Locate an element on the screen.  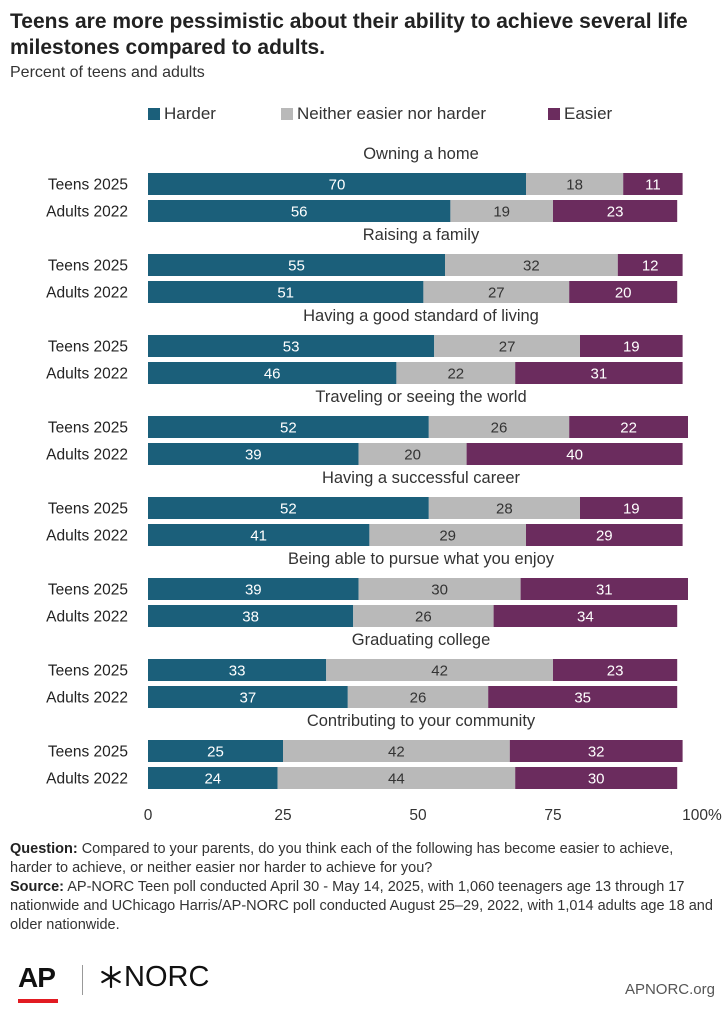
question-label: Question: is located at coordinates (44, 849).